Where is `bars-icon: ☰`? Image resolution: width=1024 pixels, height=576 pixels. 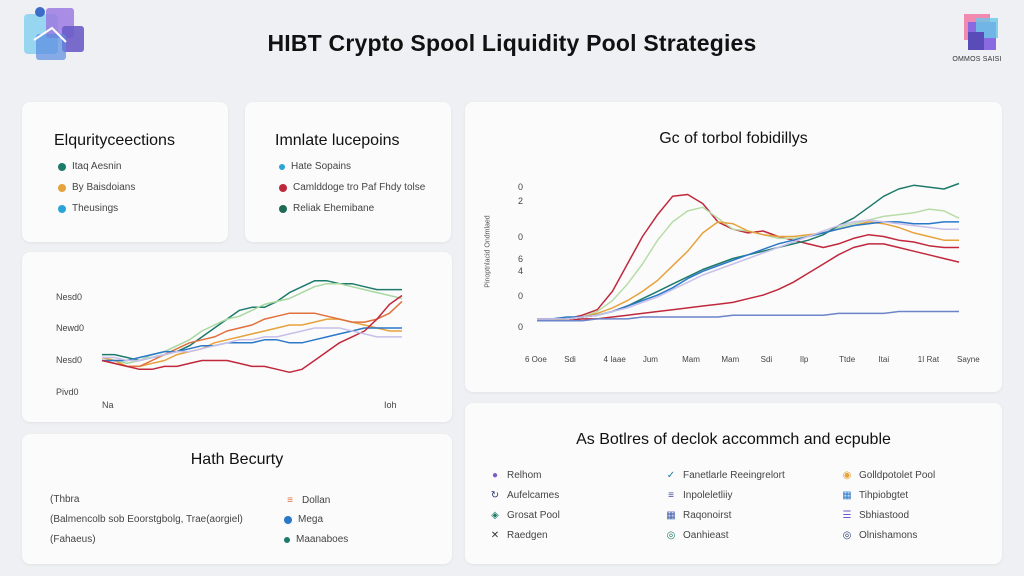 bars-icon: ☰ is located at coordinates (847, 515).